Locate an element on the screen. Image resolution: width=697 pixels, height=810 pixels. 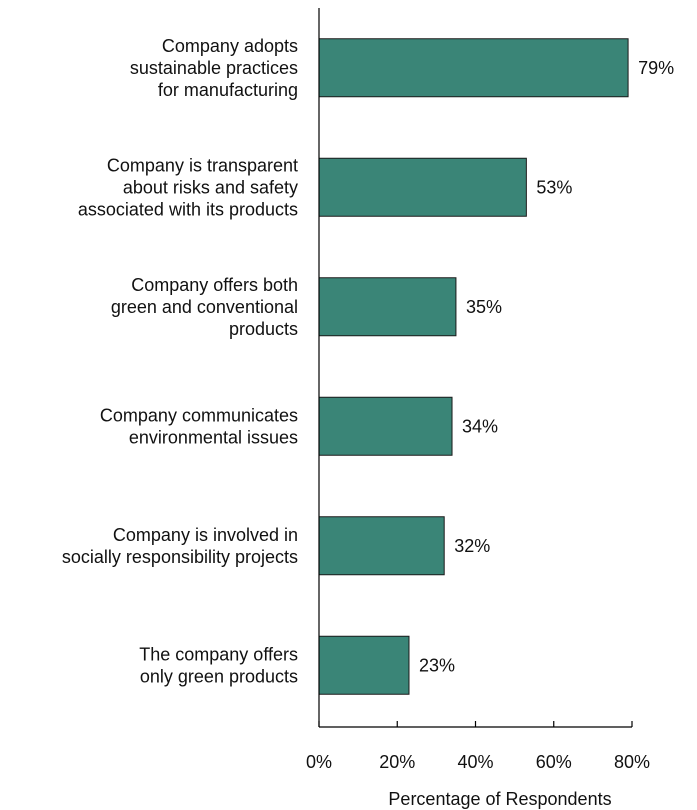
category-label-3-line-0: Company communicates is located at coordinates (199, 415).